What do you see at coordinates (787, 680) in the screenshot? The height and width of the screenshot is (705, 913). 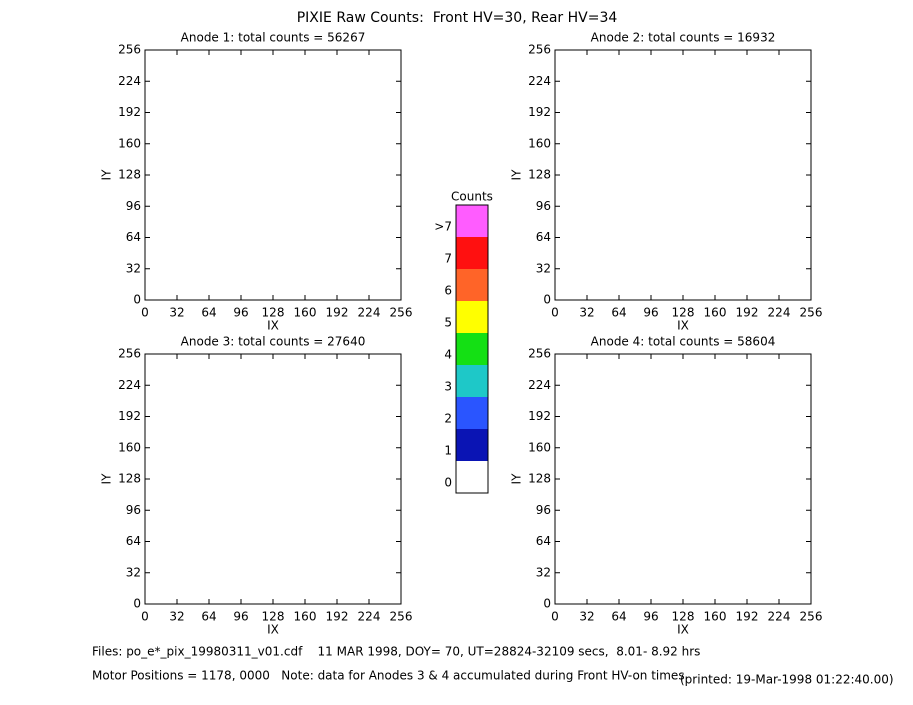 I see `footer-printed: (printed: 19-Mar-1998 01:22:40.00)` at bounding box center [787, 680].